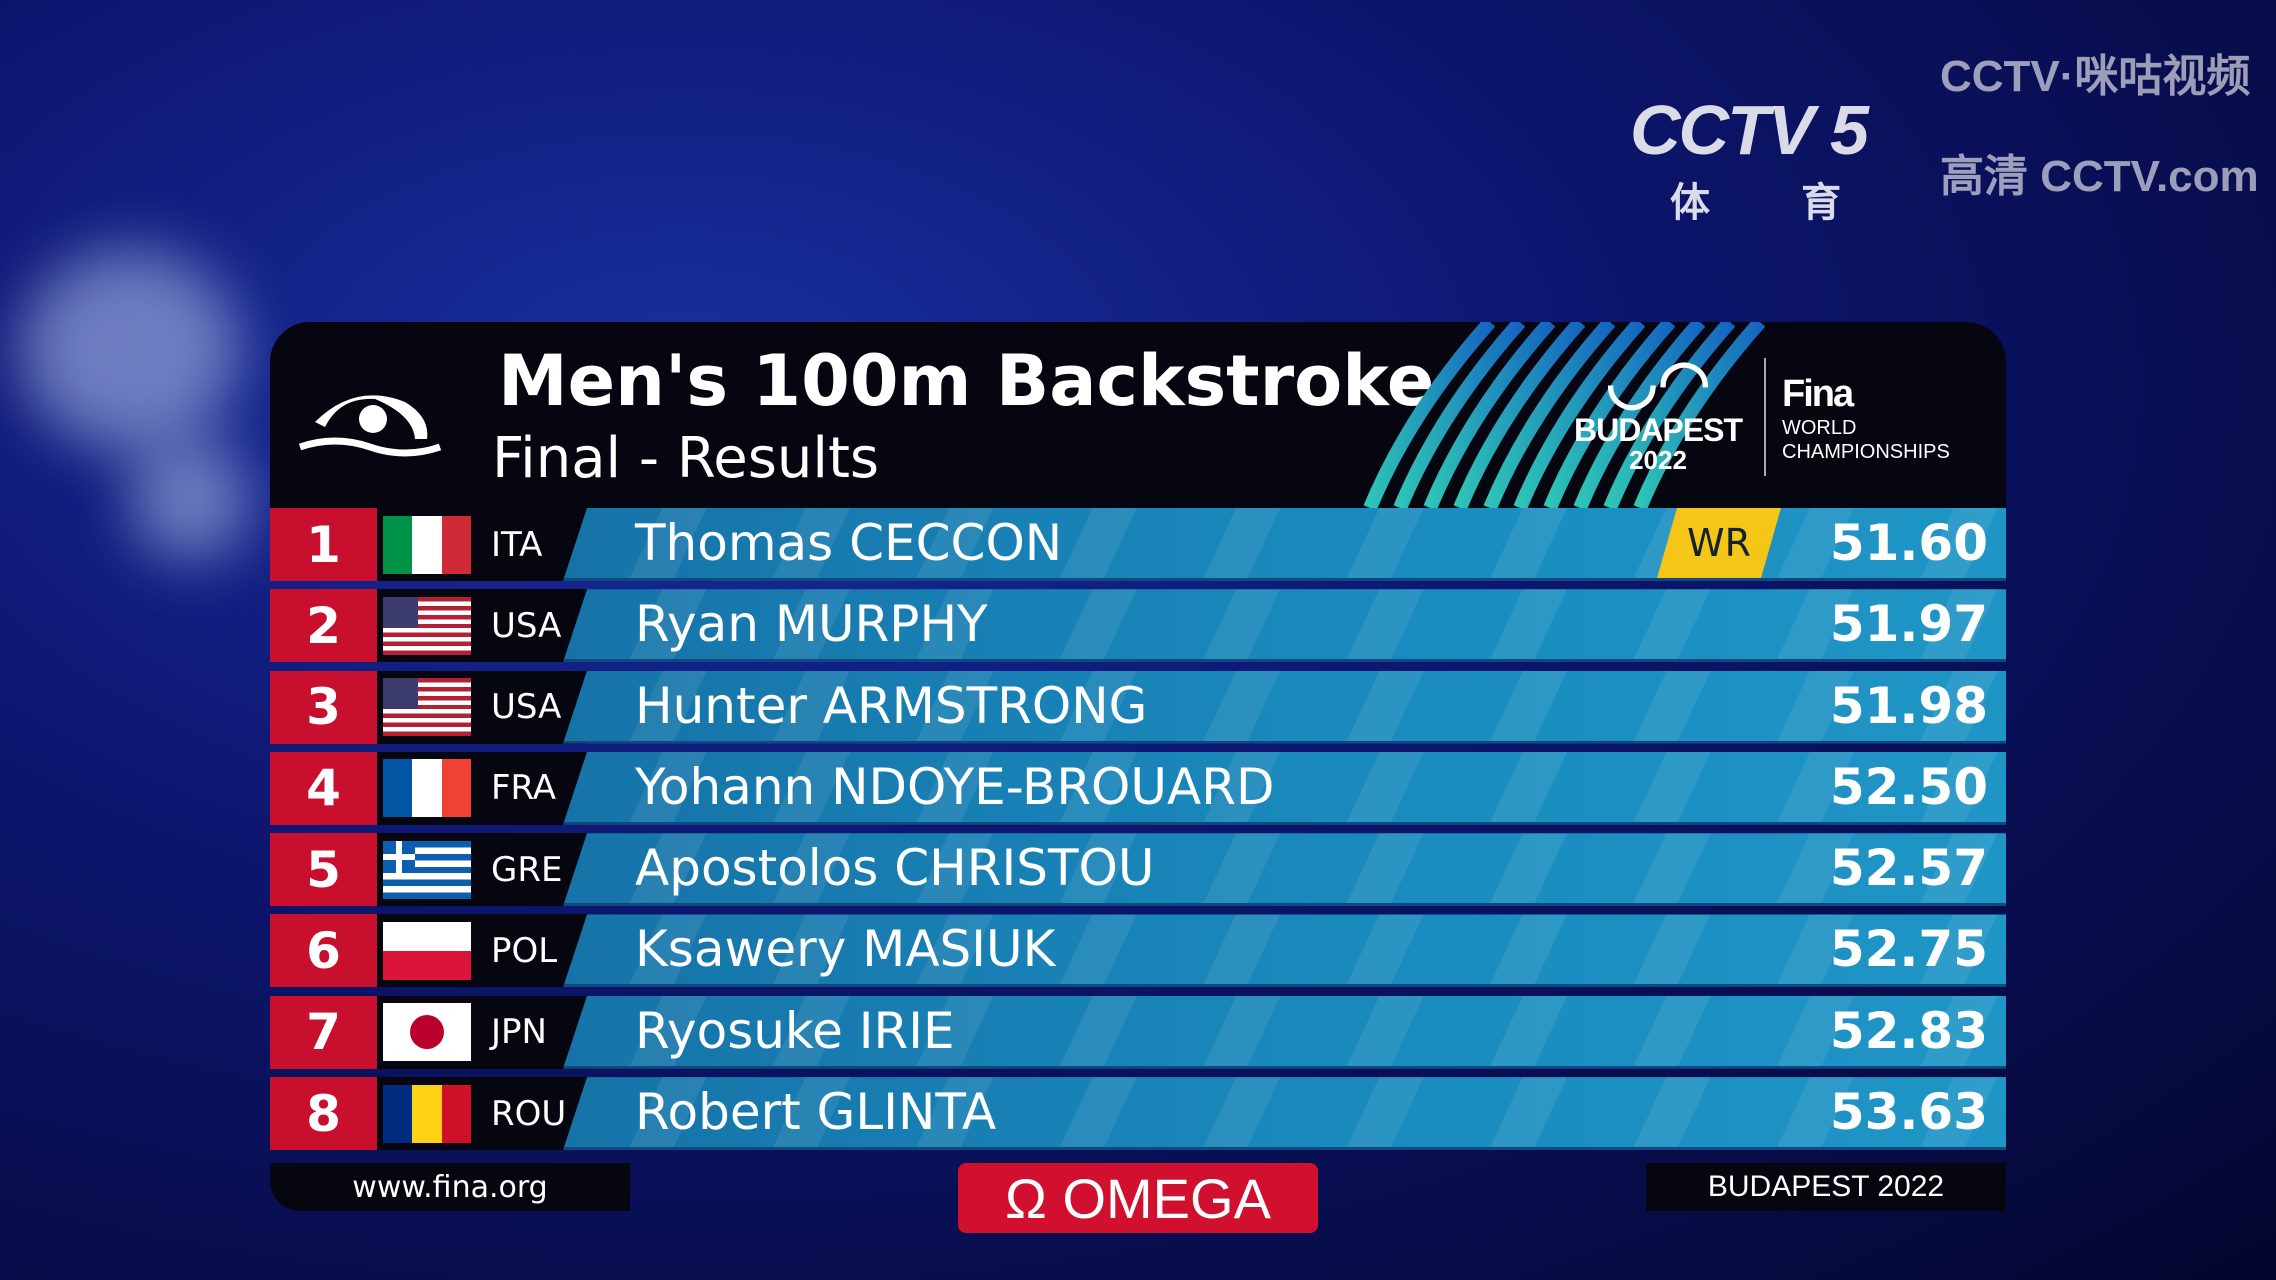 Image resolution: width=2276 pixels, height=1280 pixels. What do you see at coordinates (482, 1032) in the screenshot?
I see `country-cell: JPN` at bounding box center [482, 1032].